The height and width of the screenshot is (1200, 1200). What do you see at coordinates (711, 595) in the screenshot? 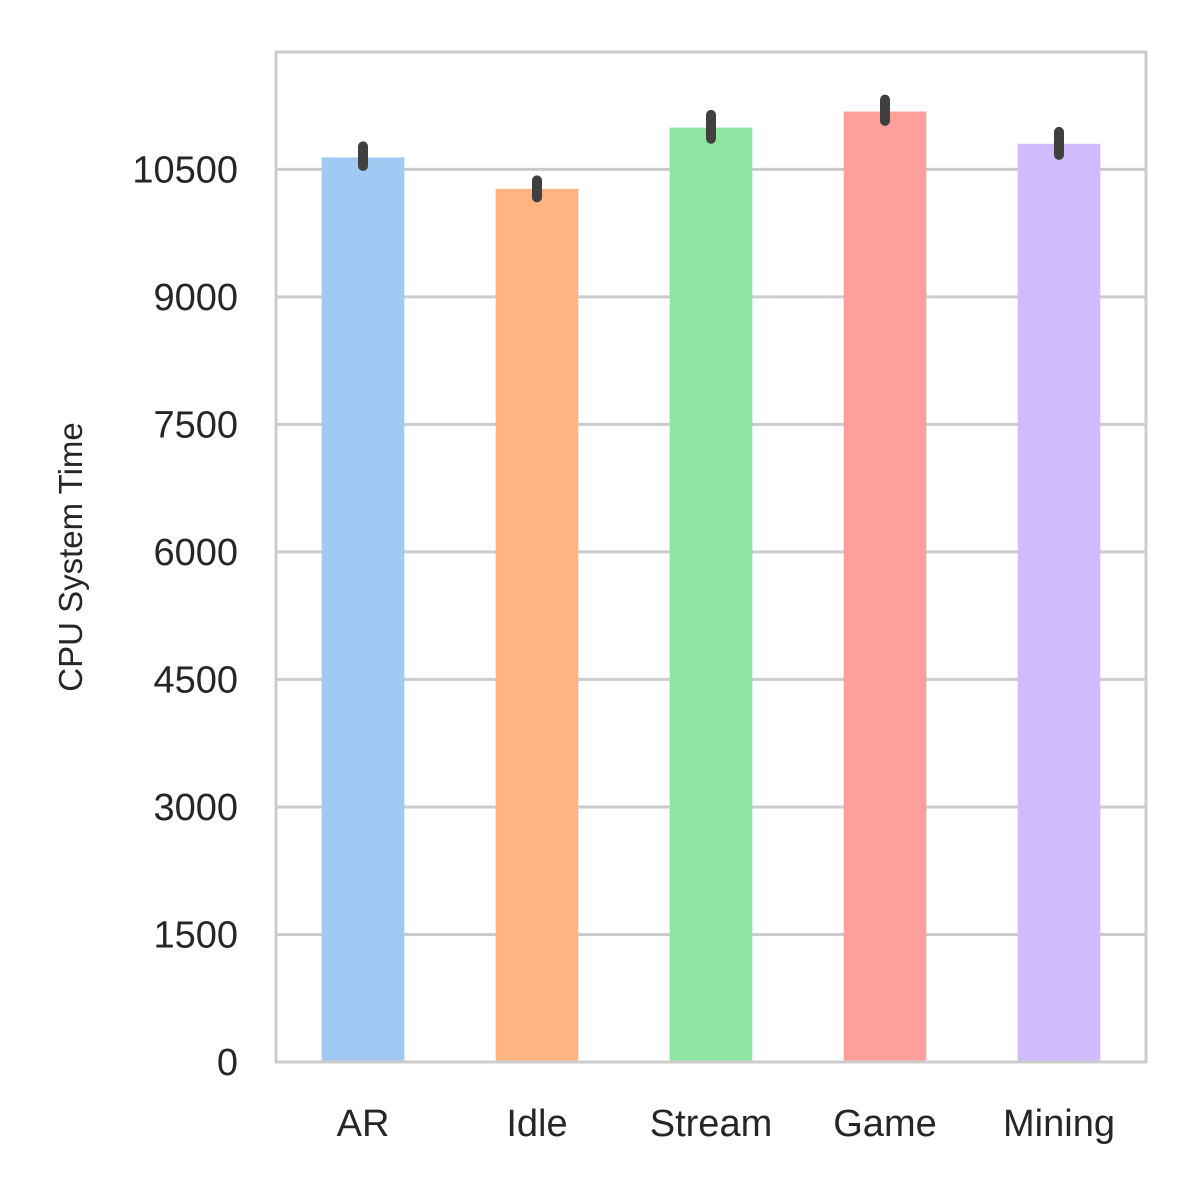
I see `bar-stream` at bounding box center [711, 595].